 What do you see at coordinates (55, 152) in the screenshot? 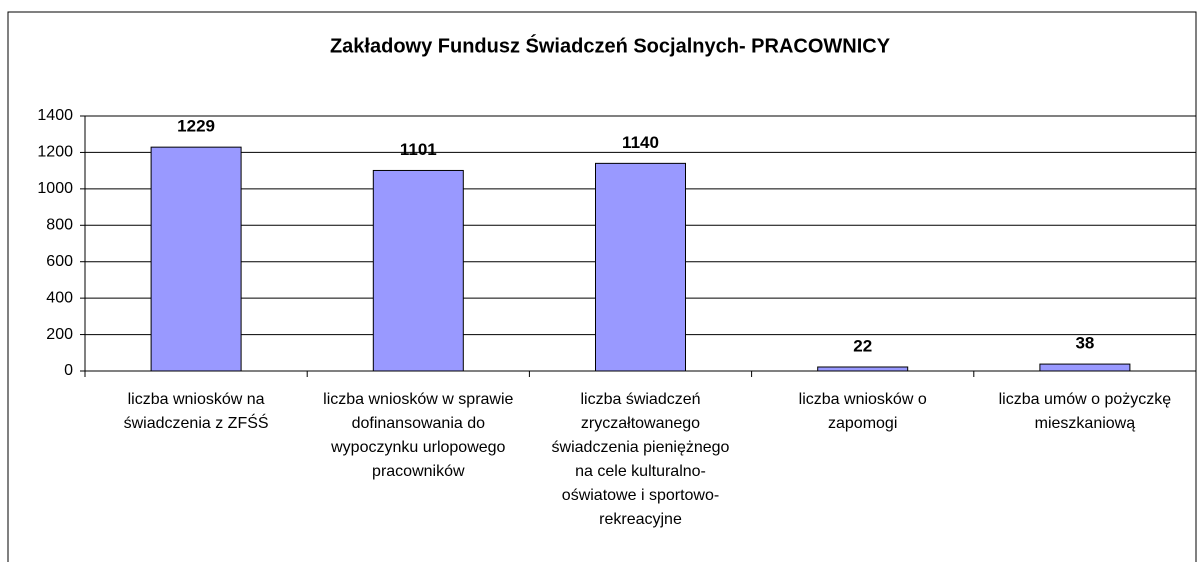
I see `y-tick-label: 1200` at bounding box center [55, 152].